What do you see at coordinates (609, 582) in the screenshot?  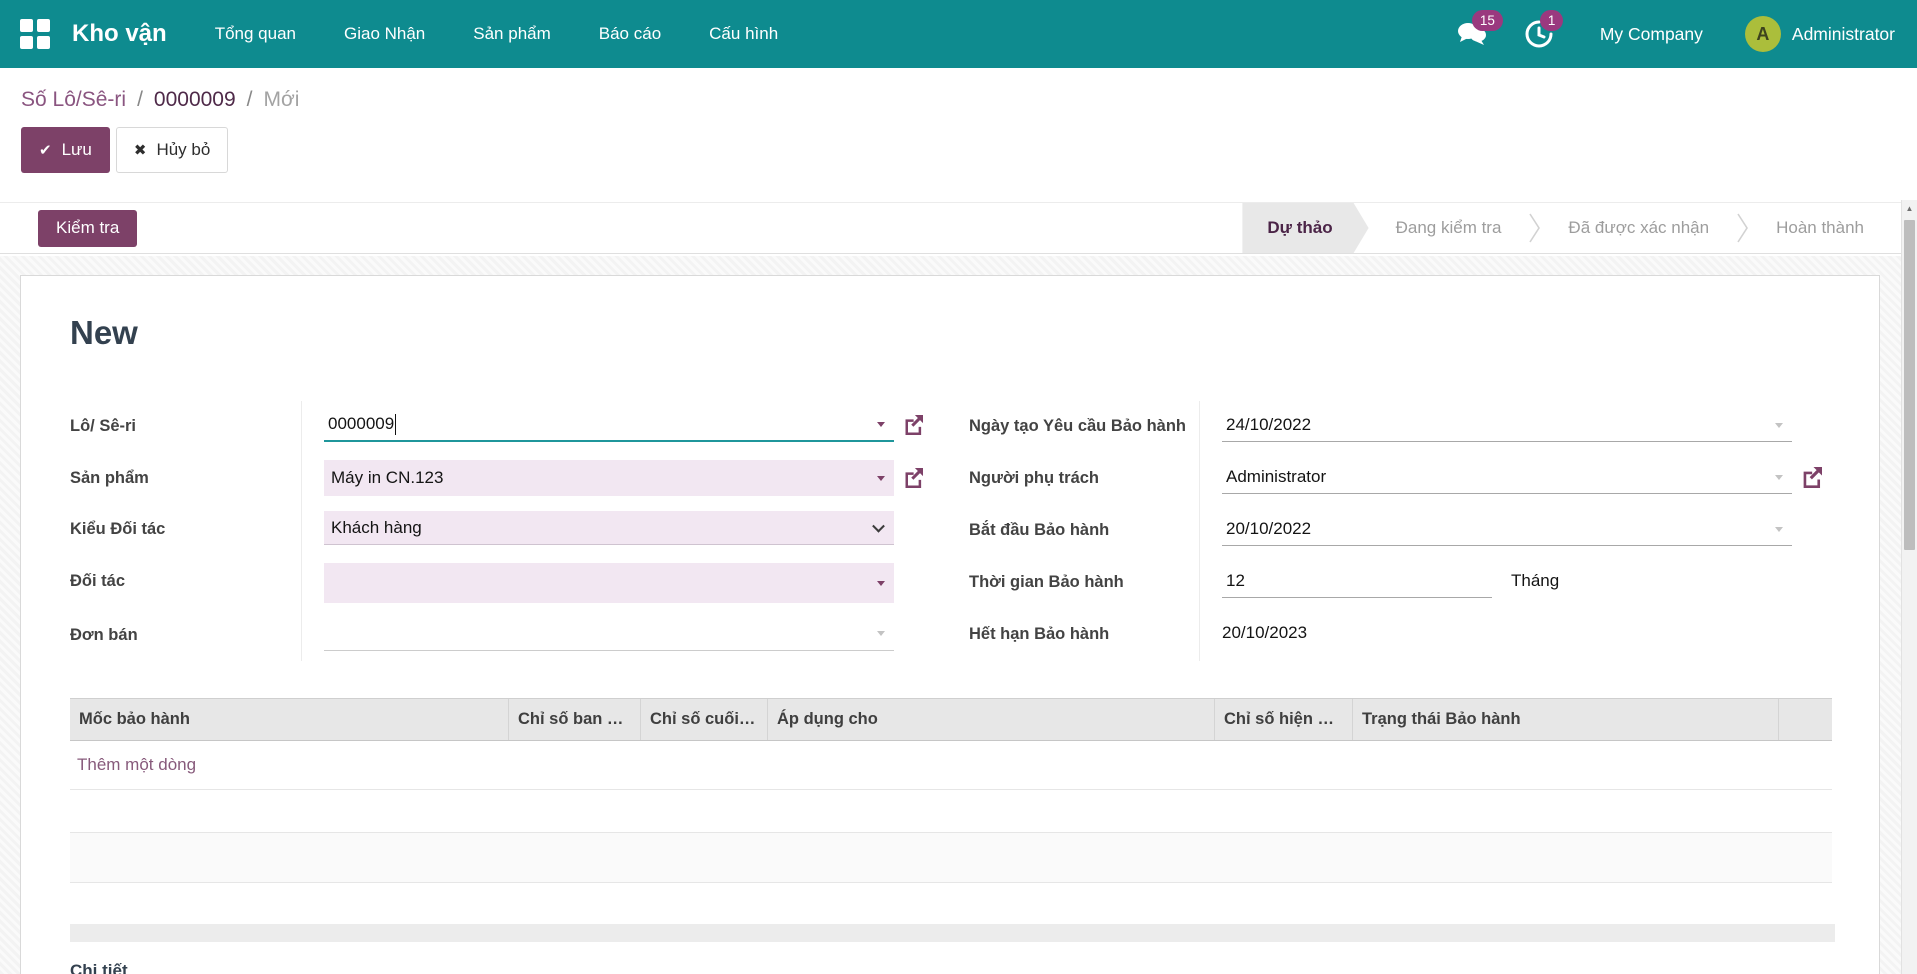 I see `partner-input` at bounding box center [609, 582].